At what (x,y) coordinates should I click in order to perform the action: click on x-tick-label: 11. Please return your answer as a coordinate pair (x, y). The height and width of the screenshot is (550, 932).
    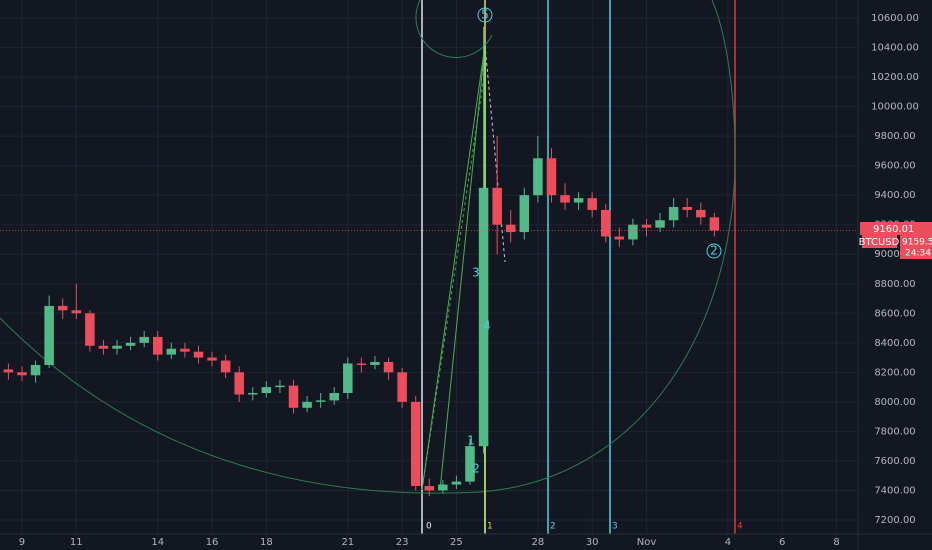
    Looking at the image, I should click on (76, 542).